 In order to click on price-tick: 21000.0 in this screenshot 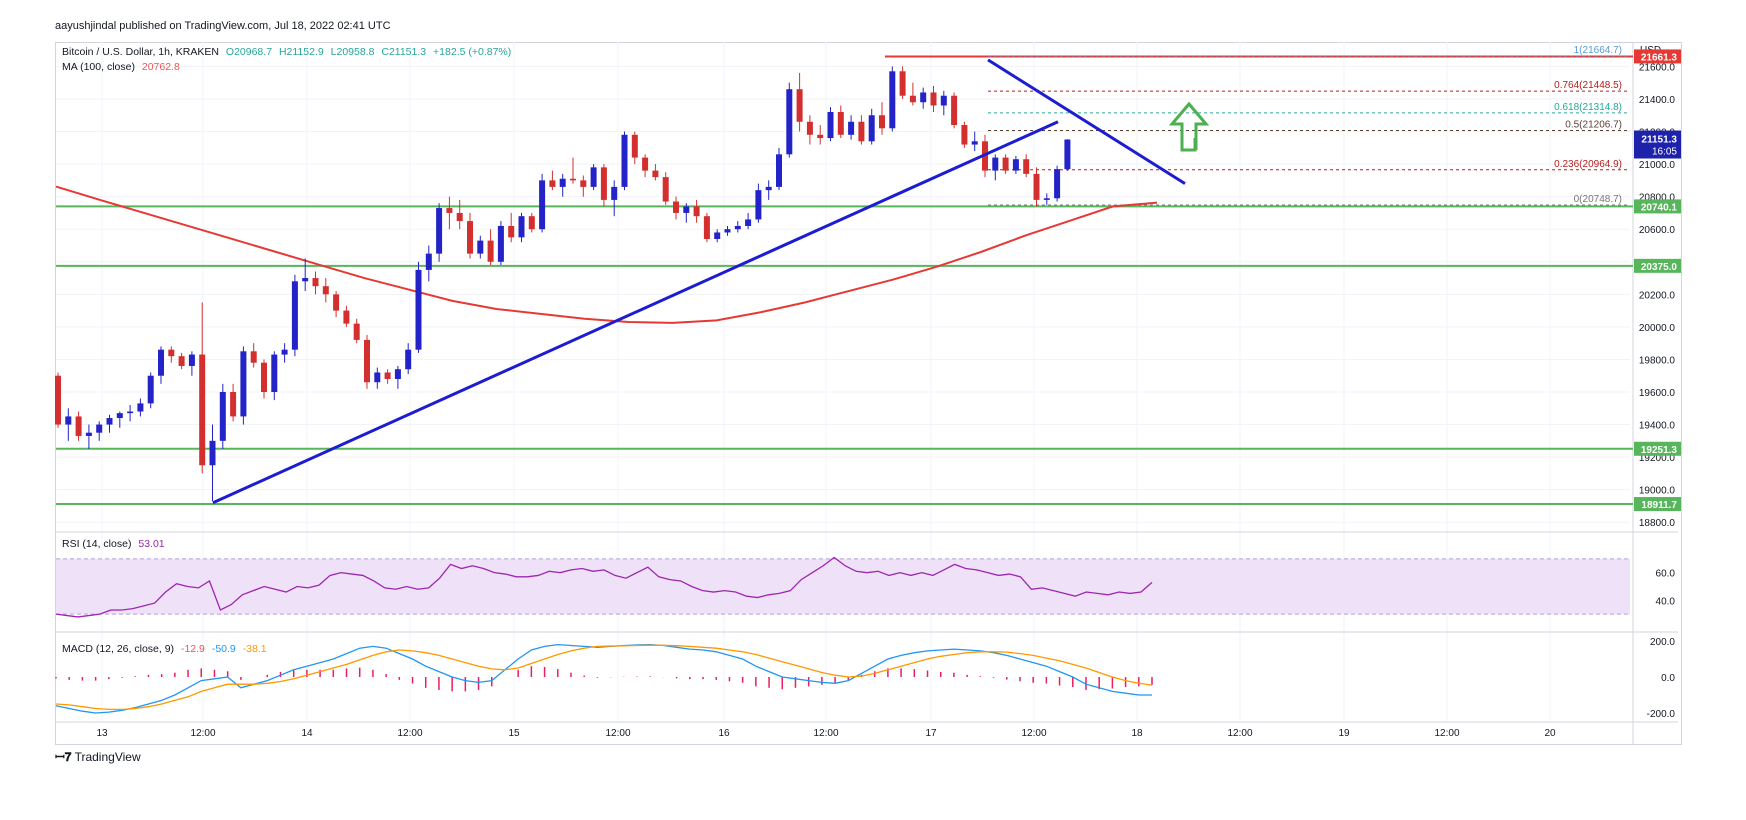, I will do `click(1657, 165)`.